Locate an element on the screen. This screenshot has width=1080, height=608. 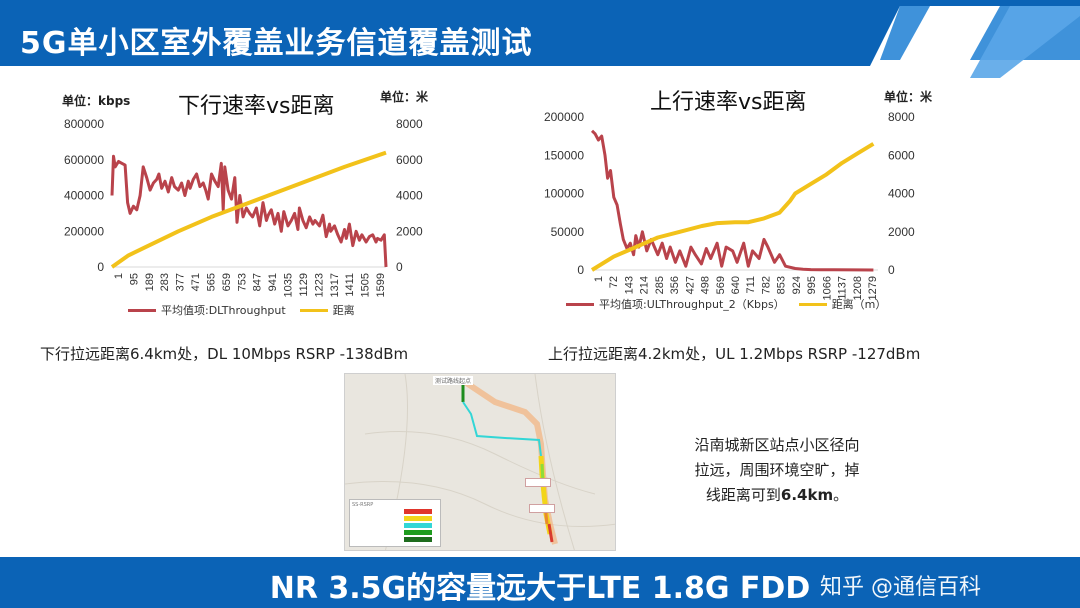
ul-x-tick: 1279 is located at coordinates (873, 288).